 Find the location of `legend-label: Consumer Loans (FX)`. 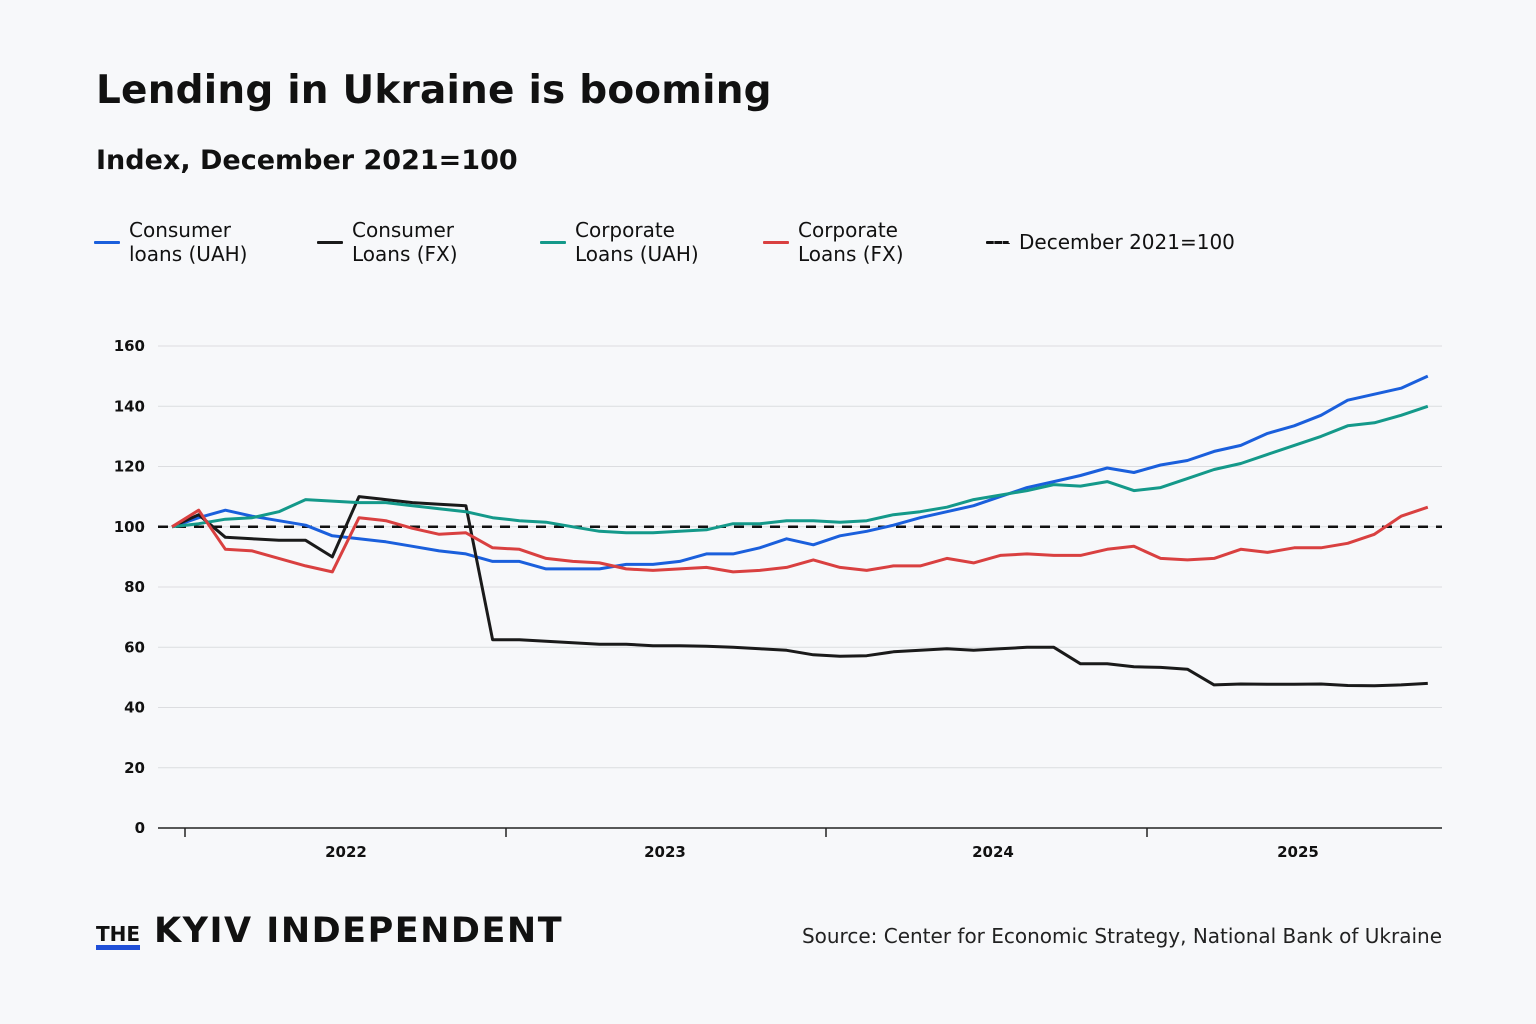

legend-label: Consumer Loans (FX) is located at coordinates (405, 242).